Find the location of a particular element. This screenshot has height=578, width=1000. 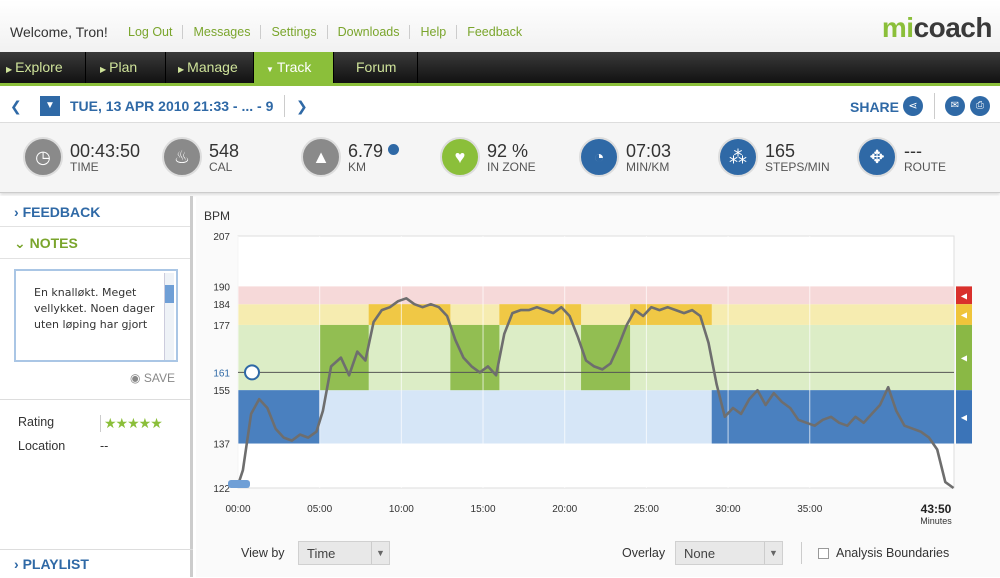

prev-arrow-icon: ❮ is located at coordinates (16, 106).